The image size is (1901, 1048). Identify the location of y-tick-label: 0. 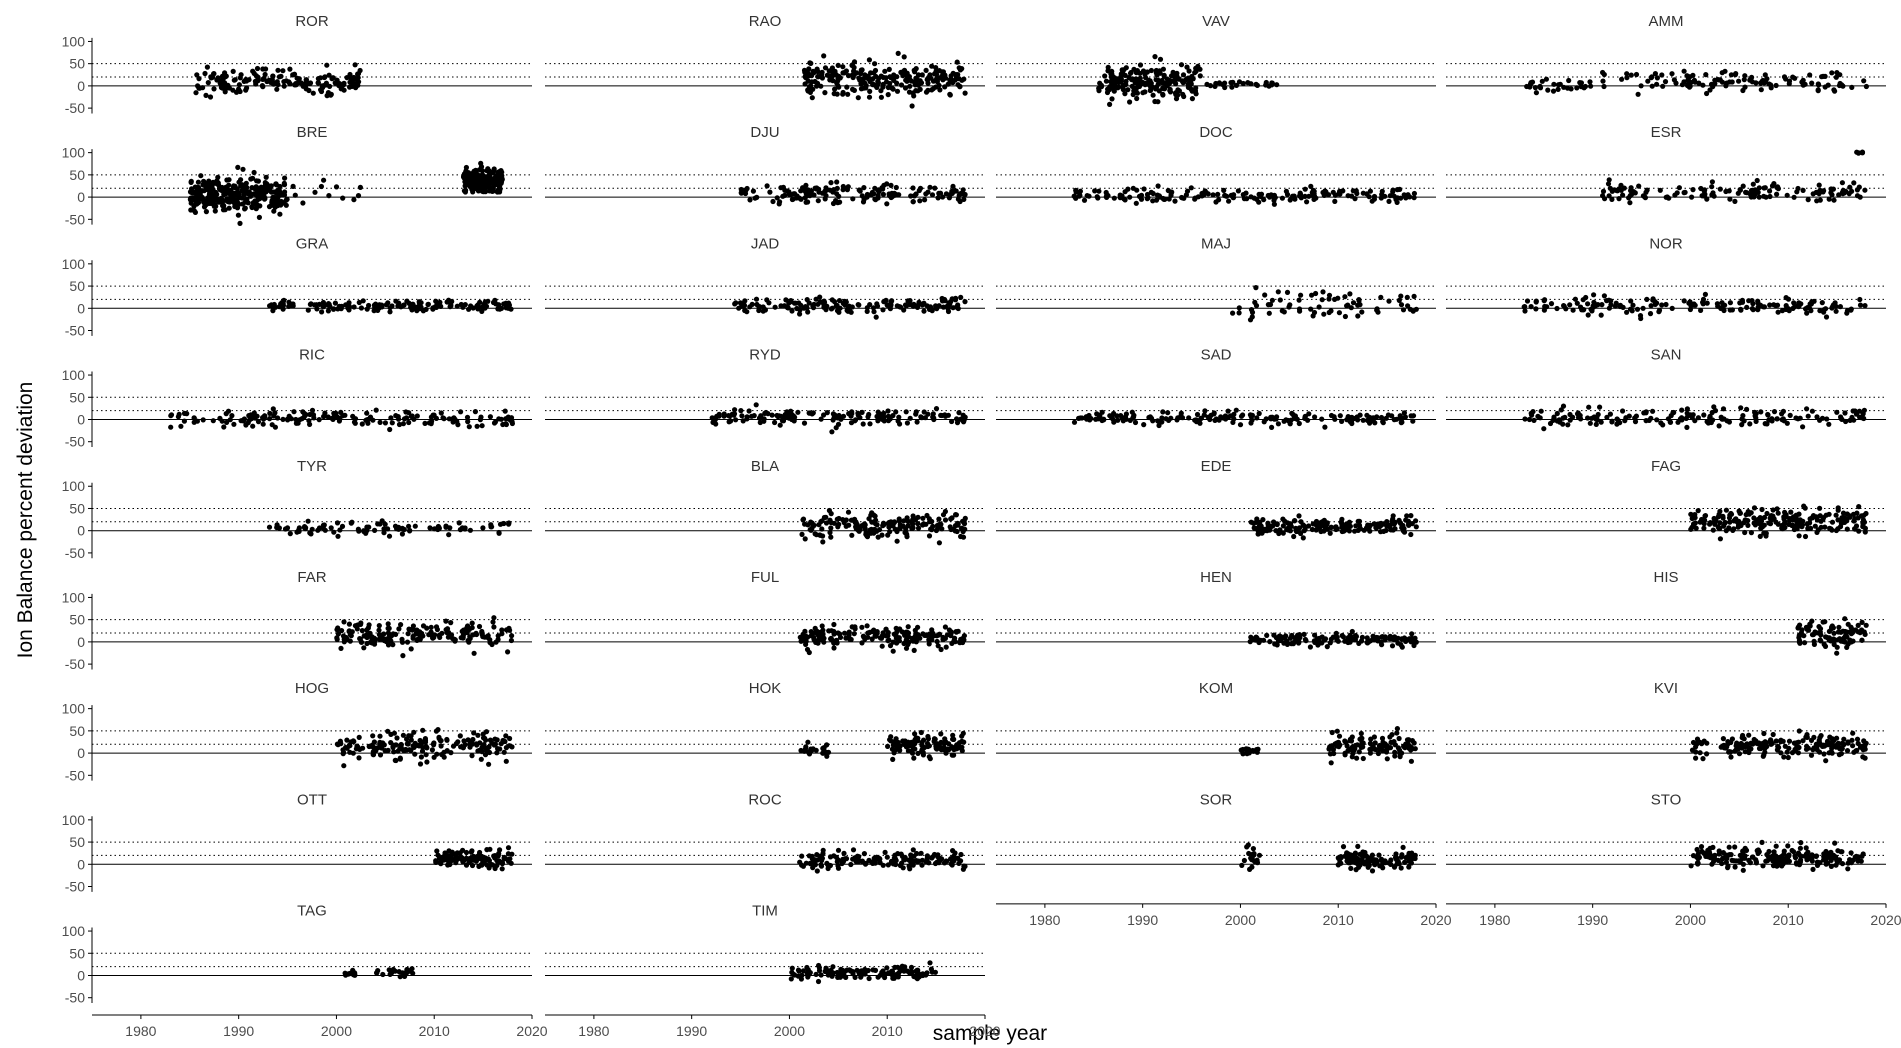
(81, 86).